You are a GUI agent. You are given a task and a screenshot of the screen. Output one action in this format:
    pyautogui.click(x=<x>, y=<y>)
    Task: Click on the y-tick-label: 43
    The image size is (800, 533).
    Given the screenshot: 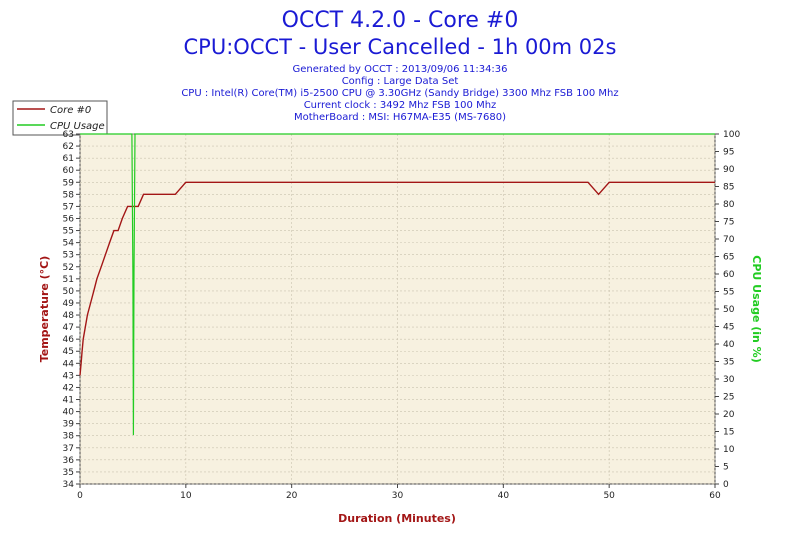 What is the action you would take?
    pyautogui.click(x=68, y=376)
    